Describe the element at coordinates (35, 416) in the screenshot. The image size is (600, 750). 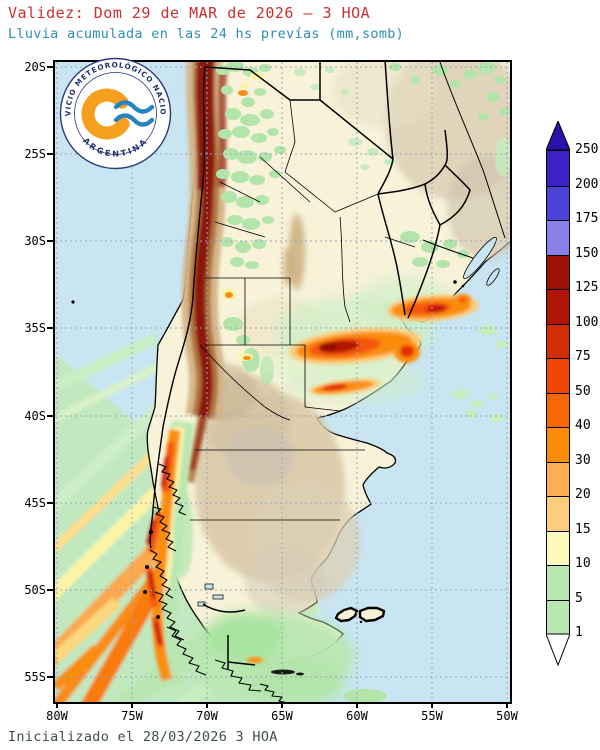
I see `lat-axis-label: 40S` at that location.